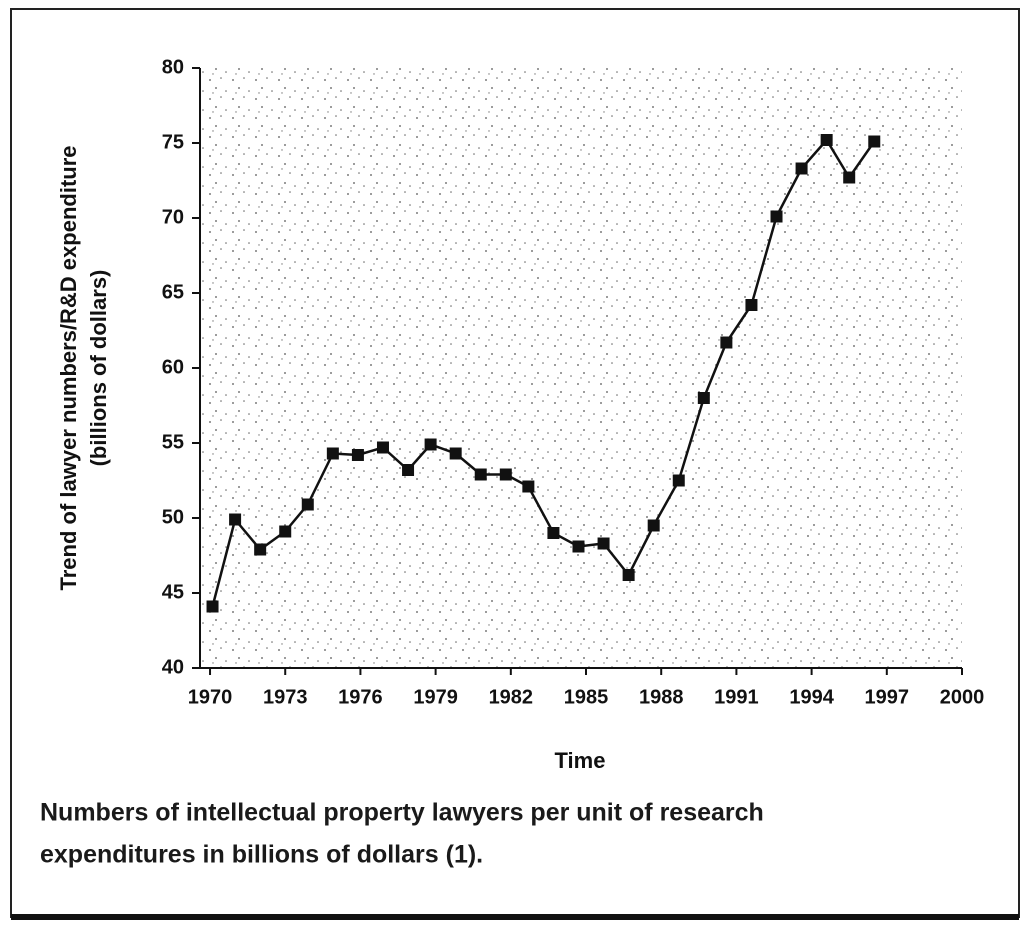 The image size is (1029, 930). What do you see at coordinates (661, 697) in the screenshot?
I see `x-tick-label: 1988` at bounding box center [661, 697].